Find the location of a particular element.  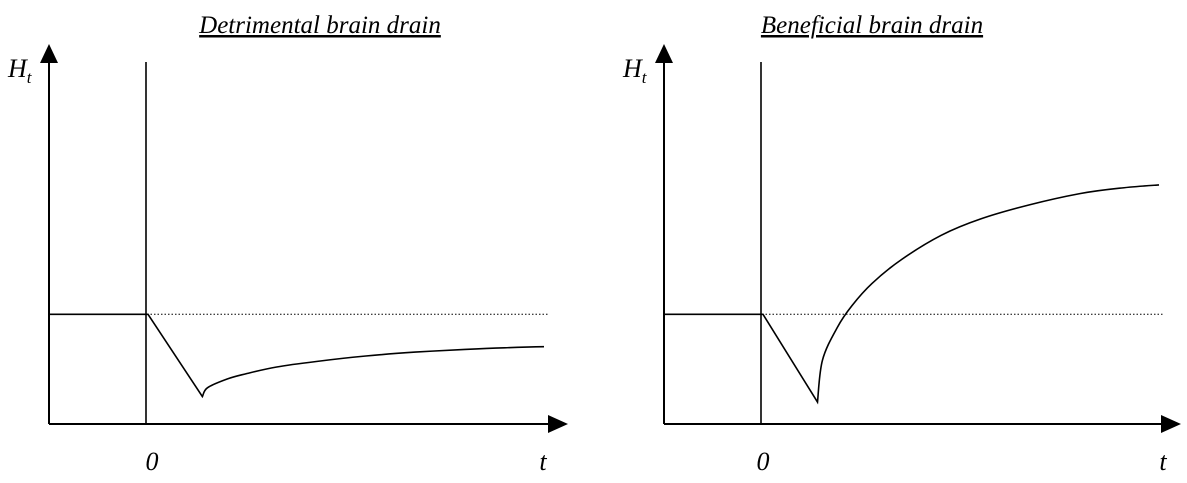

panel-title: Beneficial brain drain is located at coordinates (872, 25).